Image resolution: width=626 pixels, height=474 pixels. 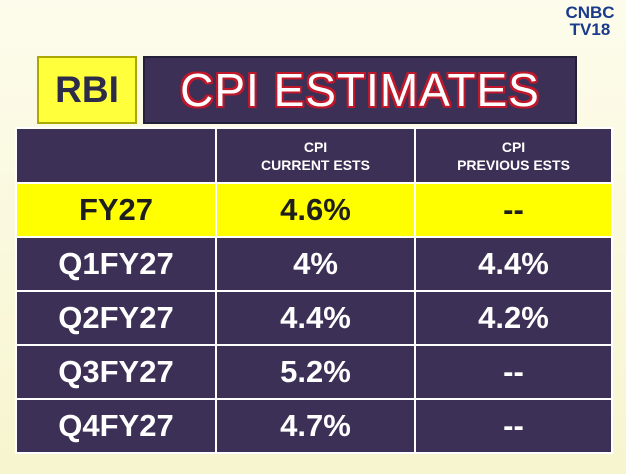 What do you see at coordinates (116, 210) in the screenshot?
I see `row-period: FY27` at bounding box center [116, 210].